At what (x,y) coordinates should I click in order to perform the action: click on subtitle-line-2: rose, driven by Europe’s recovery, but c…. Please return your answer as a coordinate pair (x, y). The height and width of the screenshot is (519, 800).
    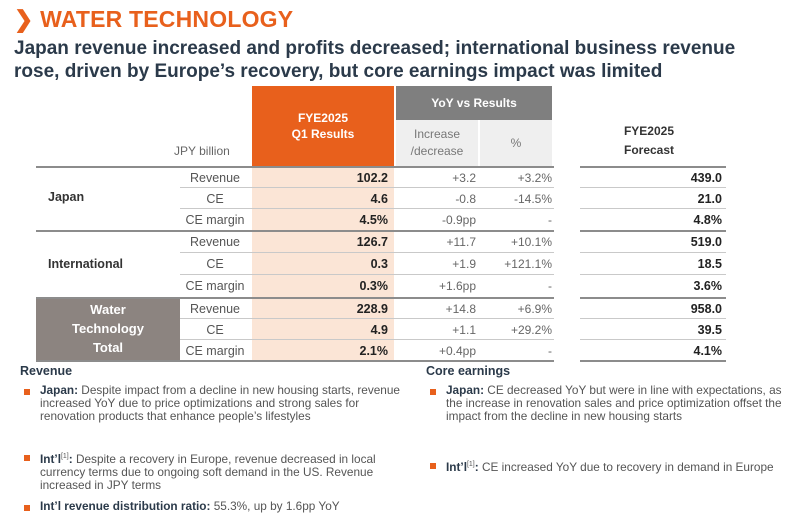
    Looking at the image, I should click on (338, 71).